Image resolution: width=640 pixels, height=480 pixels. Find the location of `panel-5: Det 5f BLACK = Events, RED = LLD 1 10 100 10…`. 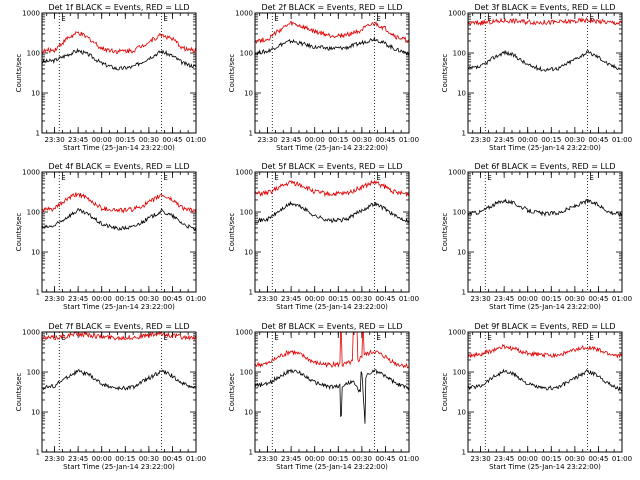

panel-5: Det 5f BLACK = Events, RED = LLD 1 10 100 10… is located at coordinates (323, 236).